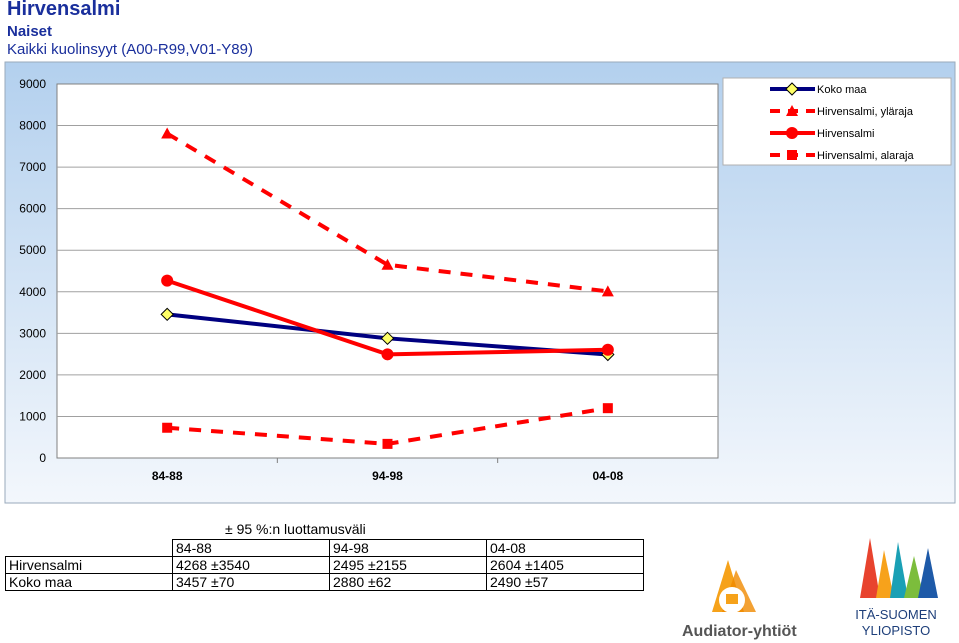 The image size is (959, 643). Describe the element at coordinates (89, 582) in the screenshot. I see `row-label: Koko maa` at that location.